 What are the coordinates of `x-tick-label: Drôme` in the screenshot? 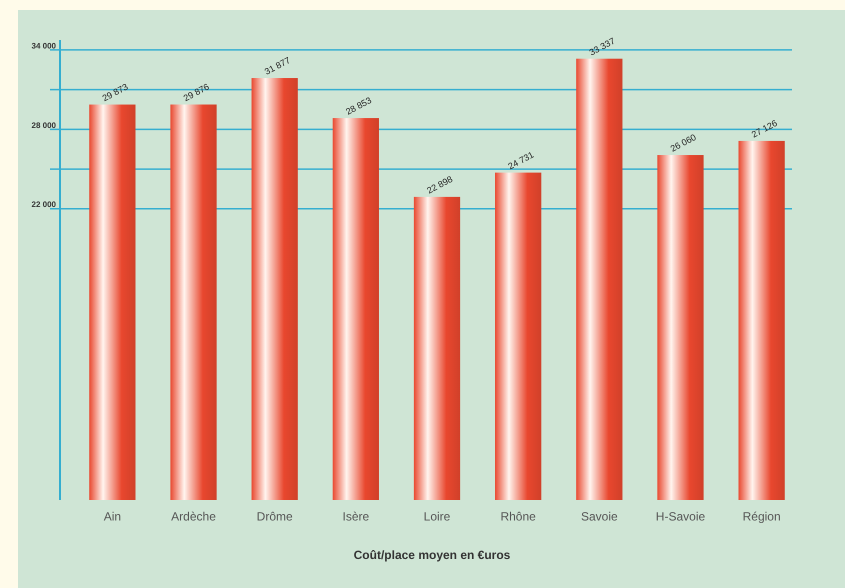 It's located at (275, 517).